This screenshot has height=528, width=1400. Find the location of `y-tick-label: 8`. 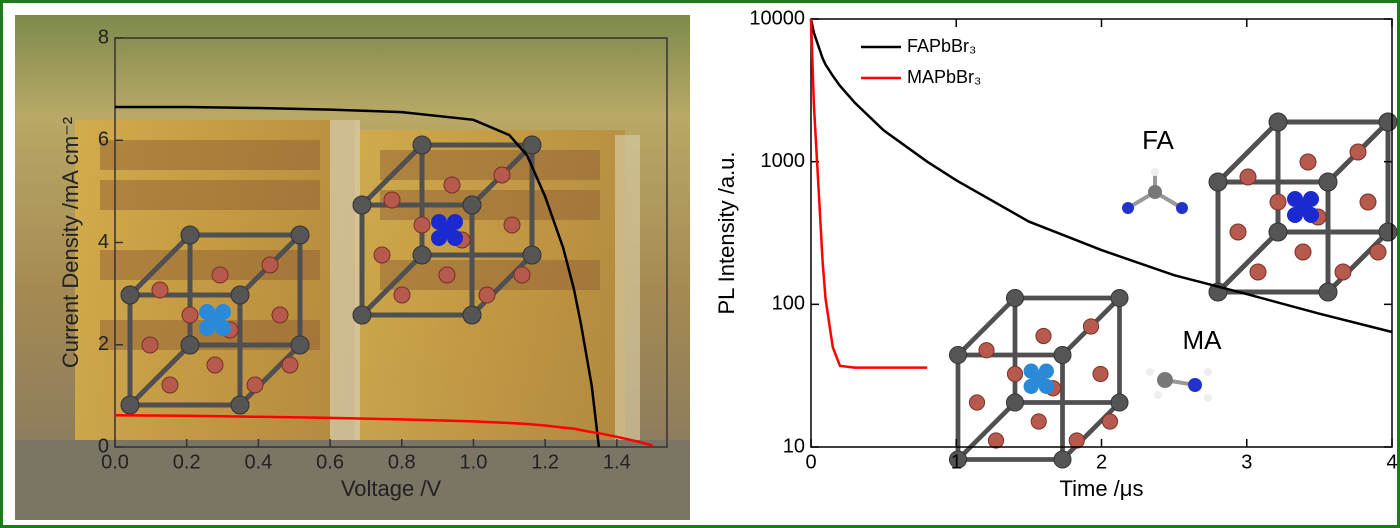

y-tick-label: 8 is located at coordinates (103, 37).